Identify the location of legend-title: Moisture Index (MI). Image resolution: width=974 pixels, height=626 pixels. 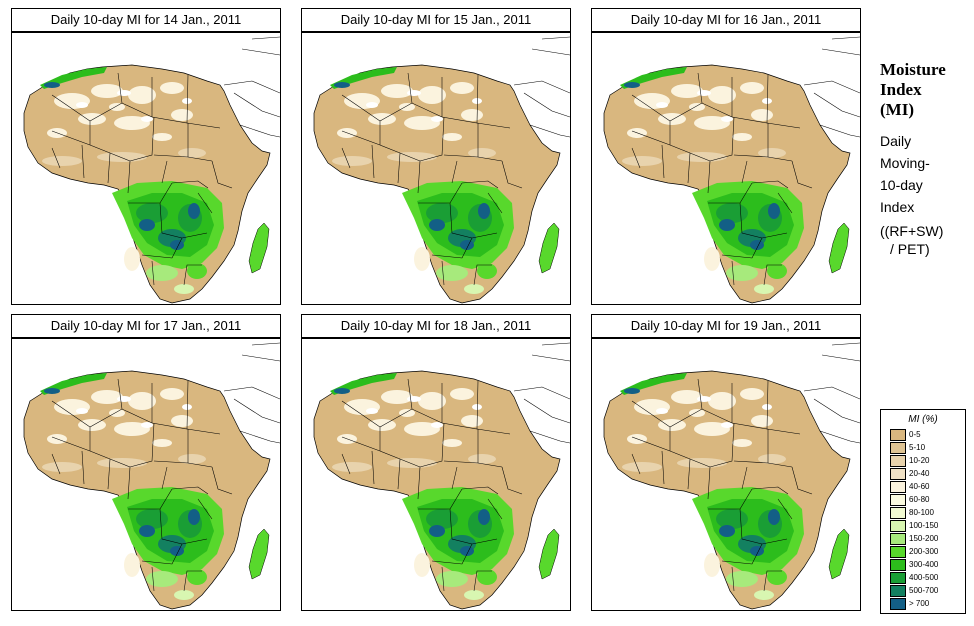
(913, 89).